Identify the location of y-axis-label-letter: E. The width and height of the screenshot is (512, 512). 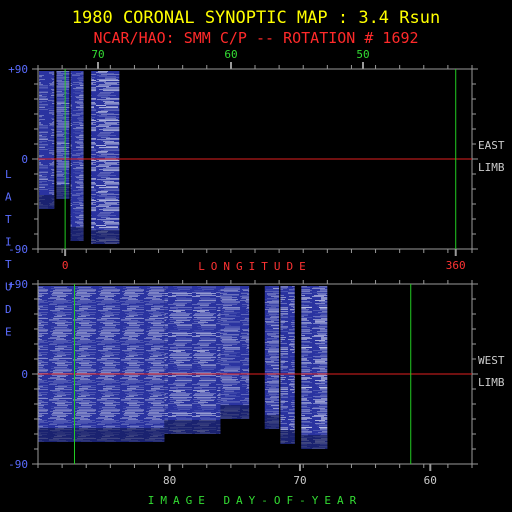
(8, 332).